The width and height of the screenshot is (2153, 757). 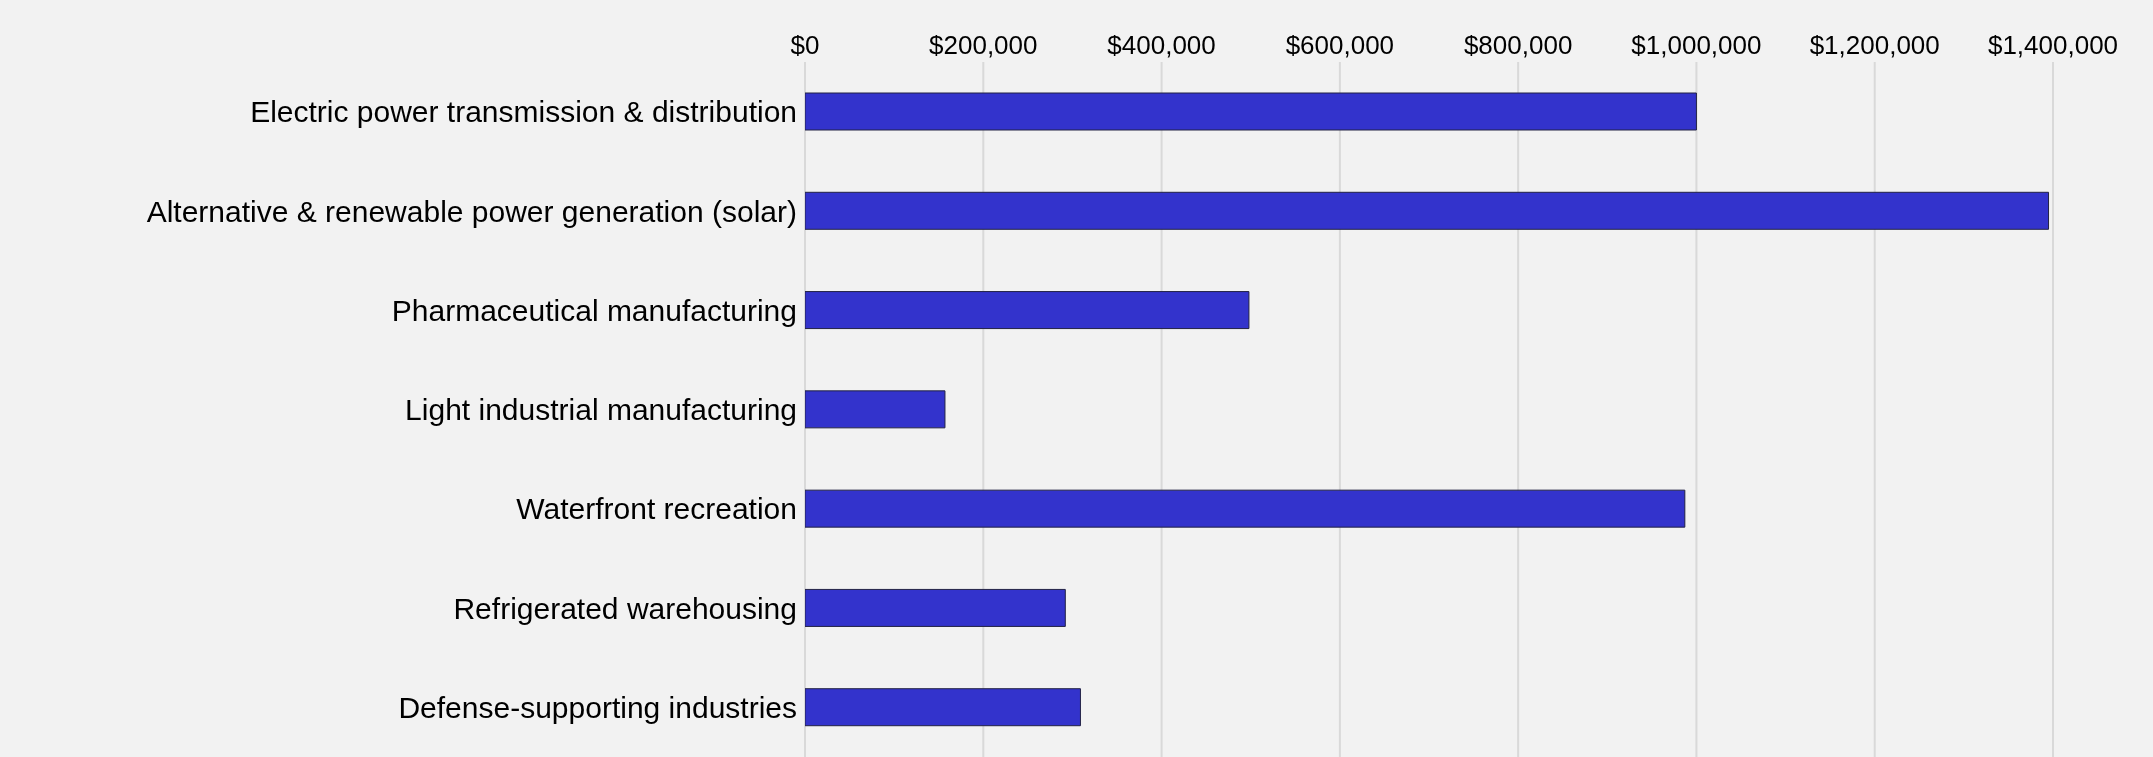 What do you see at coordinates (594, 310) in the screenshot?
I see `y-tick-label: Pharmaceutical manufacturing` at bounding box center [594, 310].